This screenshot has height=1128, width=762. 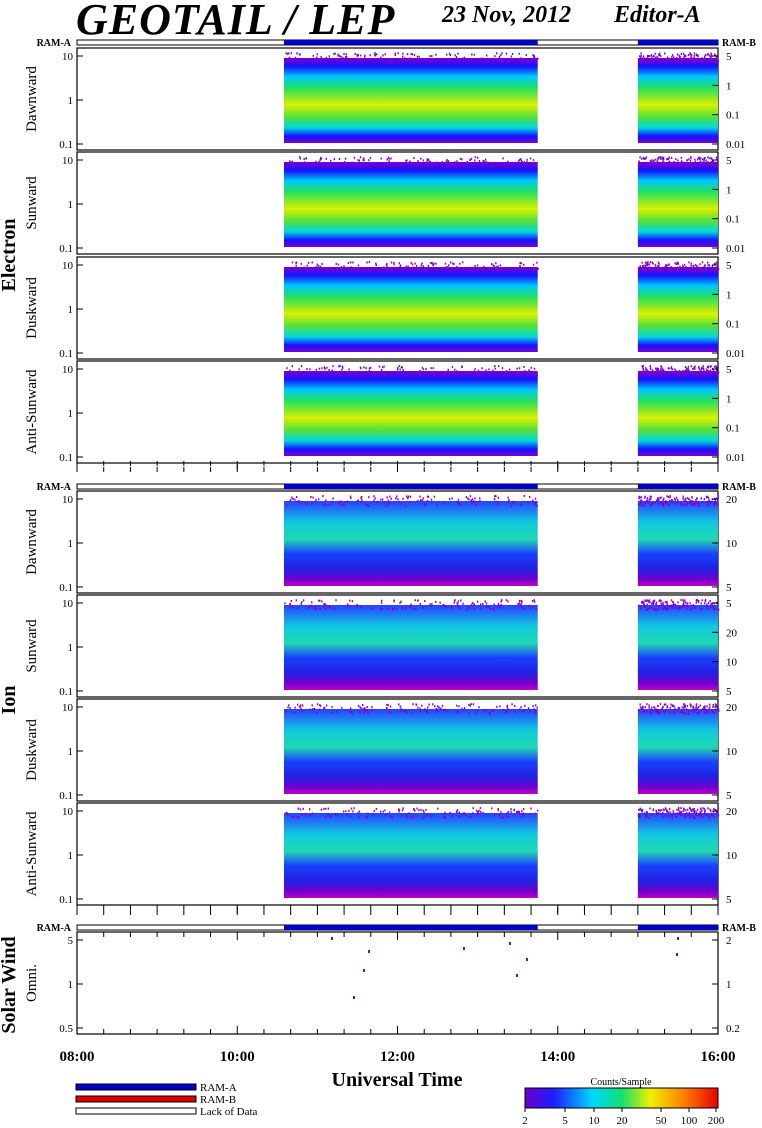 I want to click on y2-tick-label: 0.1, so click(x=733, y=116).